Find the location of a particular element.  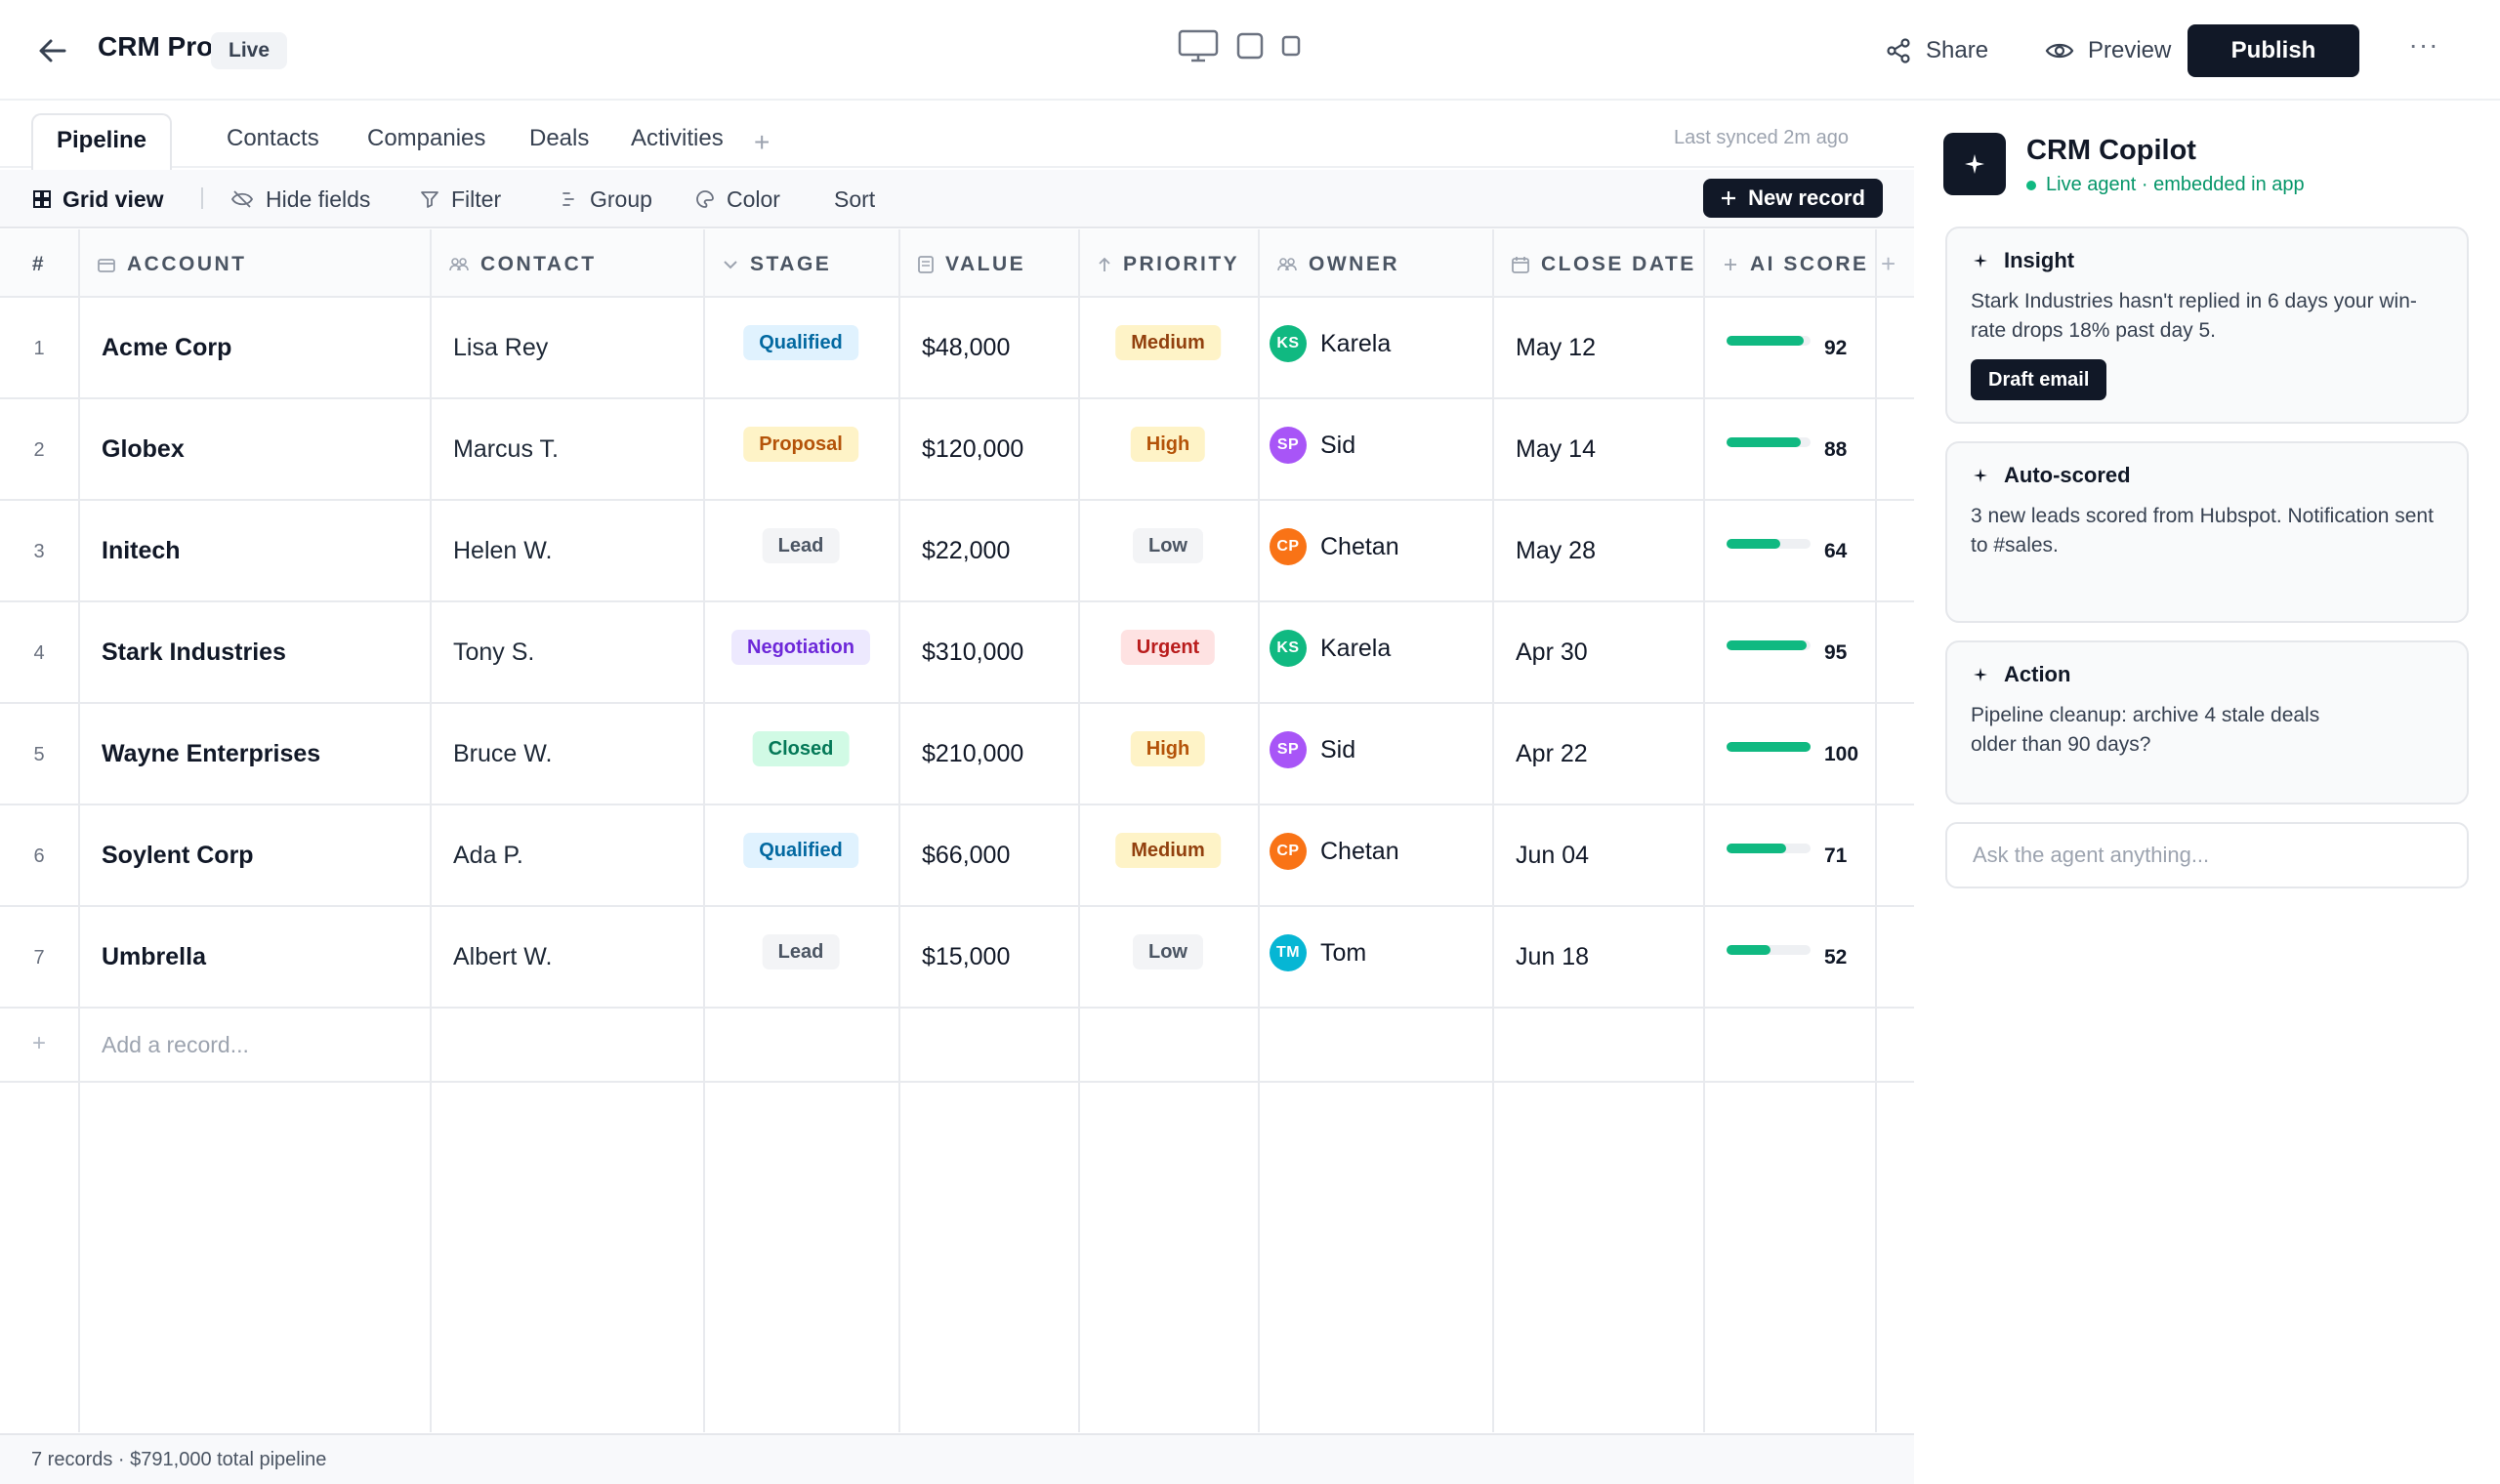

group-icon is located at coordinates (569, 199).